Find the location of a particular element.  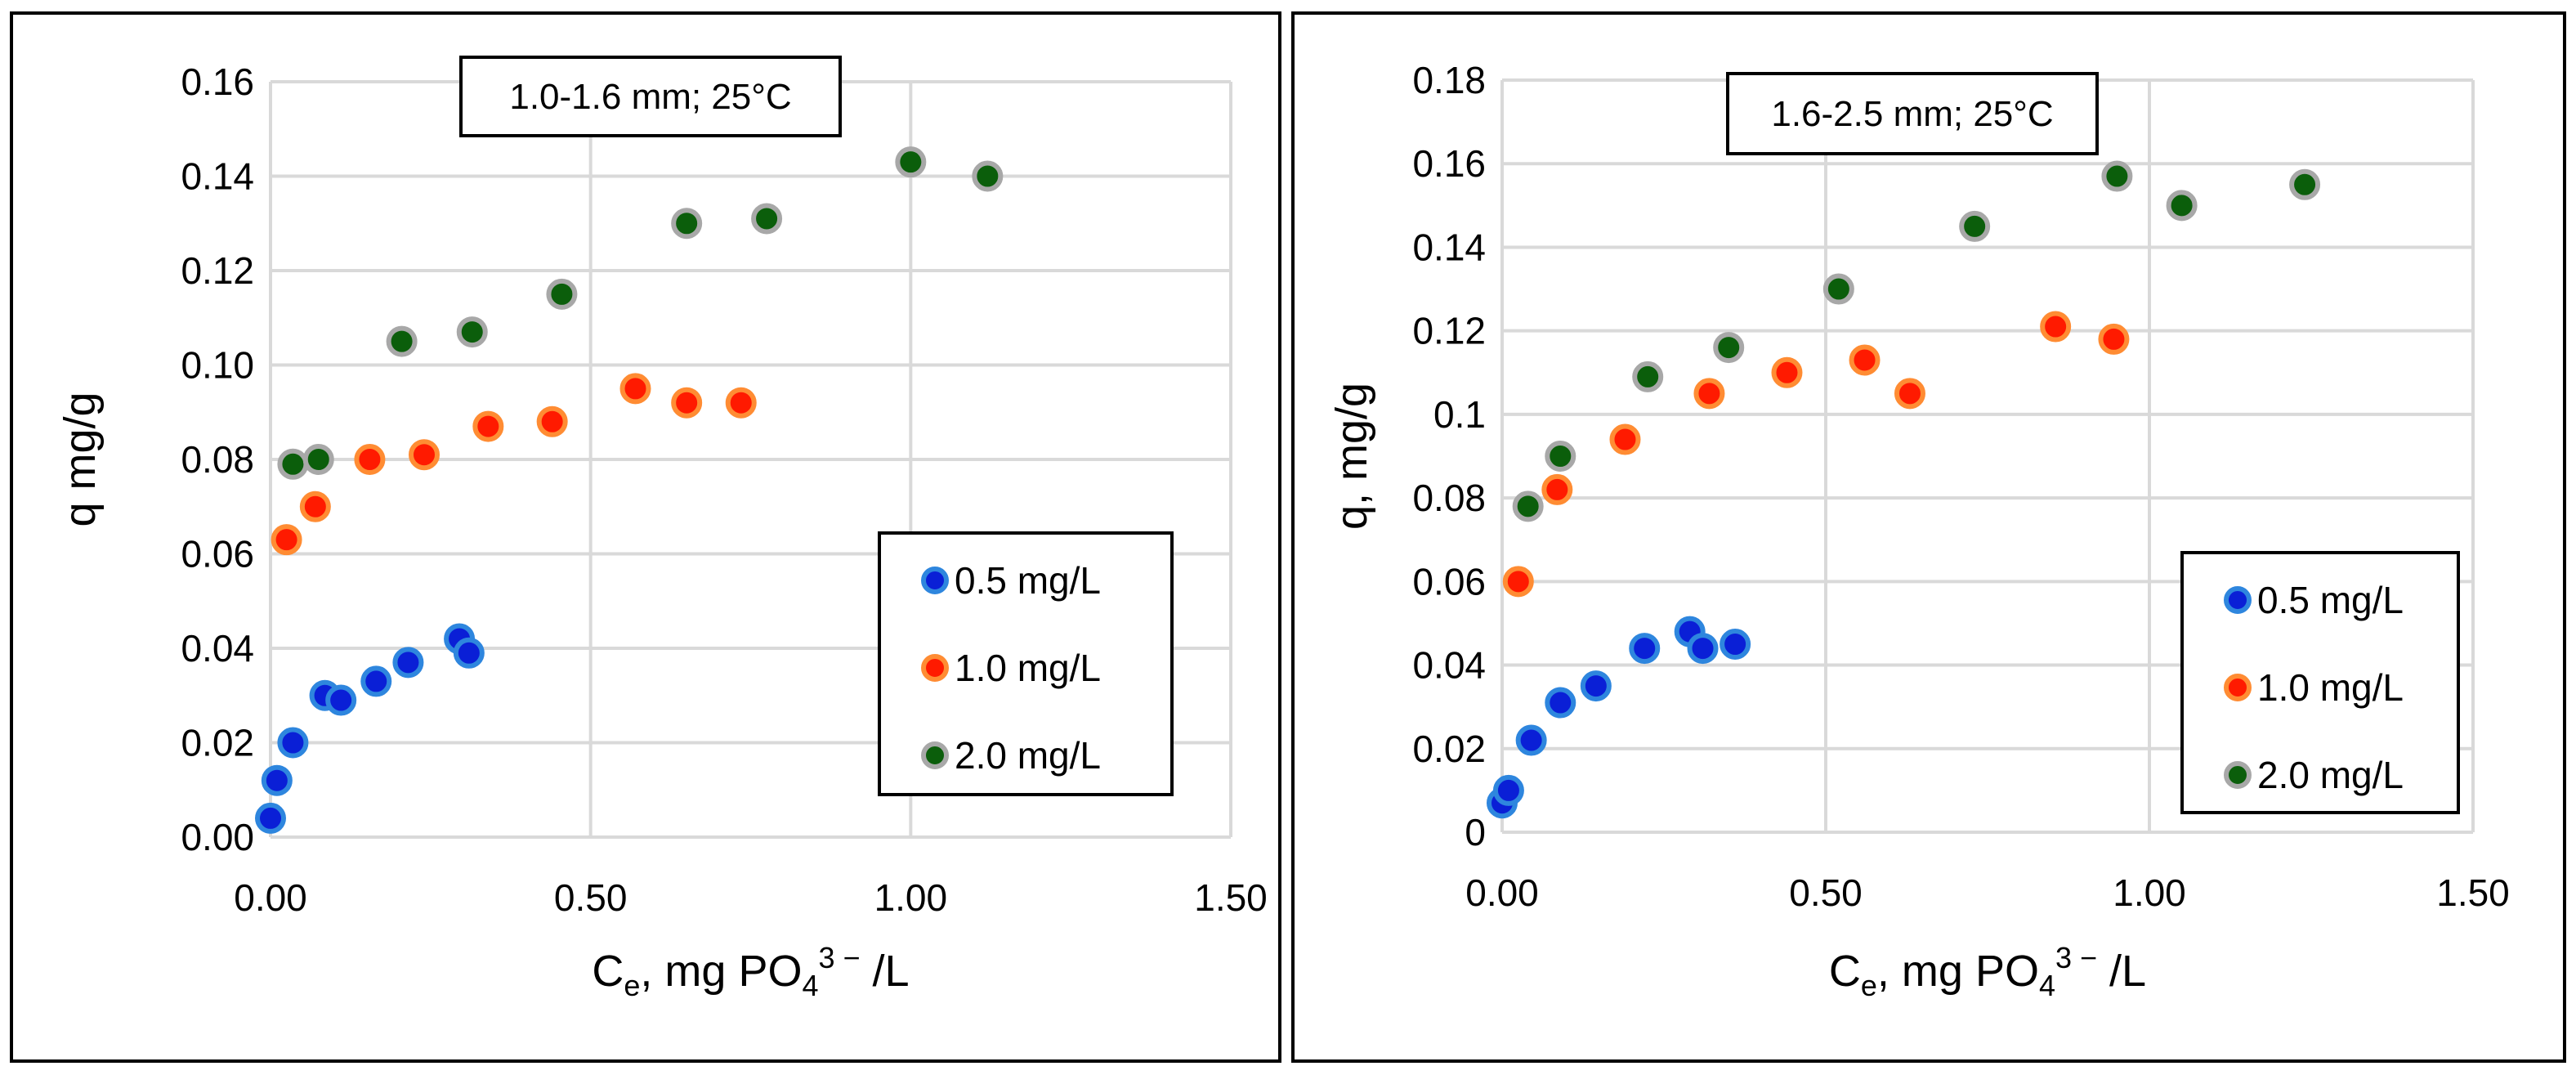

y-tick-label: 0.1 is located at coordinates (1459, 414).